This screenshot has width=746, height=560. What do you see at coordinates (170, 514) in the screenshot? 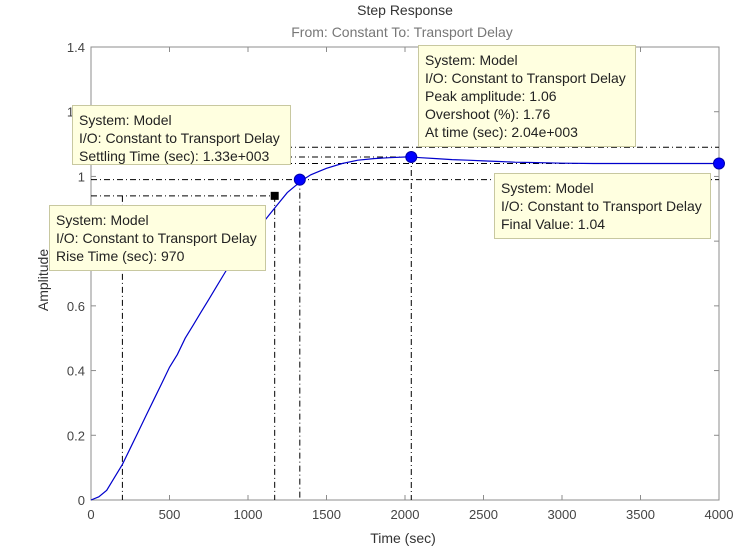
I see `x-tick-label: 500` at bounding box center [170, 514].